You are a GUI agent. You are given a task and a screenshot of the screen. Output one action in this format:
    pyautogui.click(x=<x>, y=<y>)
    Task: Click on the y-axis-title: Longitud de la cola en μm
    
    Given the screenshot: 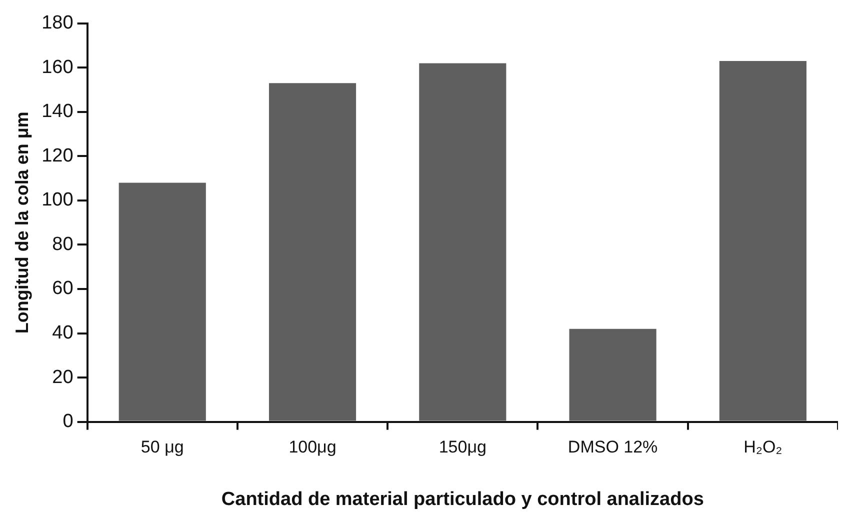 What is the action you would take?
    pyautogui.click(x=22, y=223)
    